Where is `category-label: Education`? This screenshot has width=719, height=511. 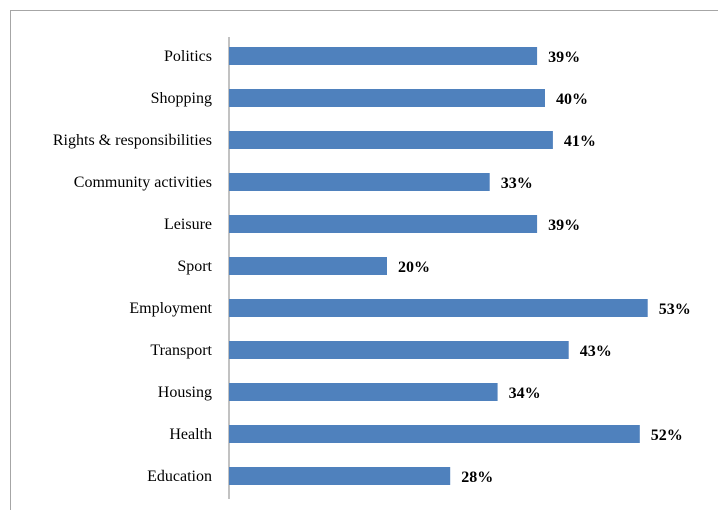 category-label: Education is located at coordinates (179, 476).